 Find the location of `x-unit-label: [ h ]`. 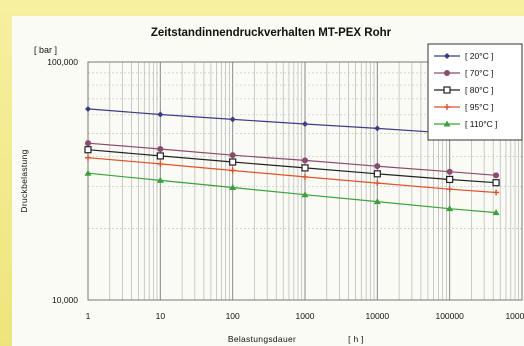

x-unit-label: [ h ] is located at coordinates (356, 339).